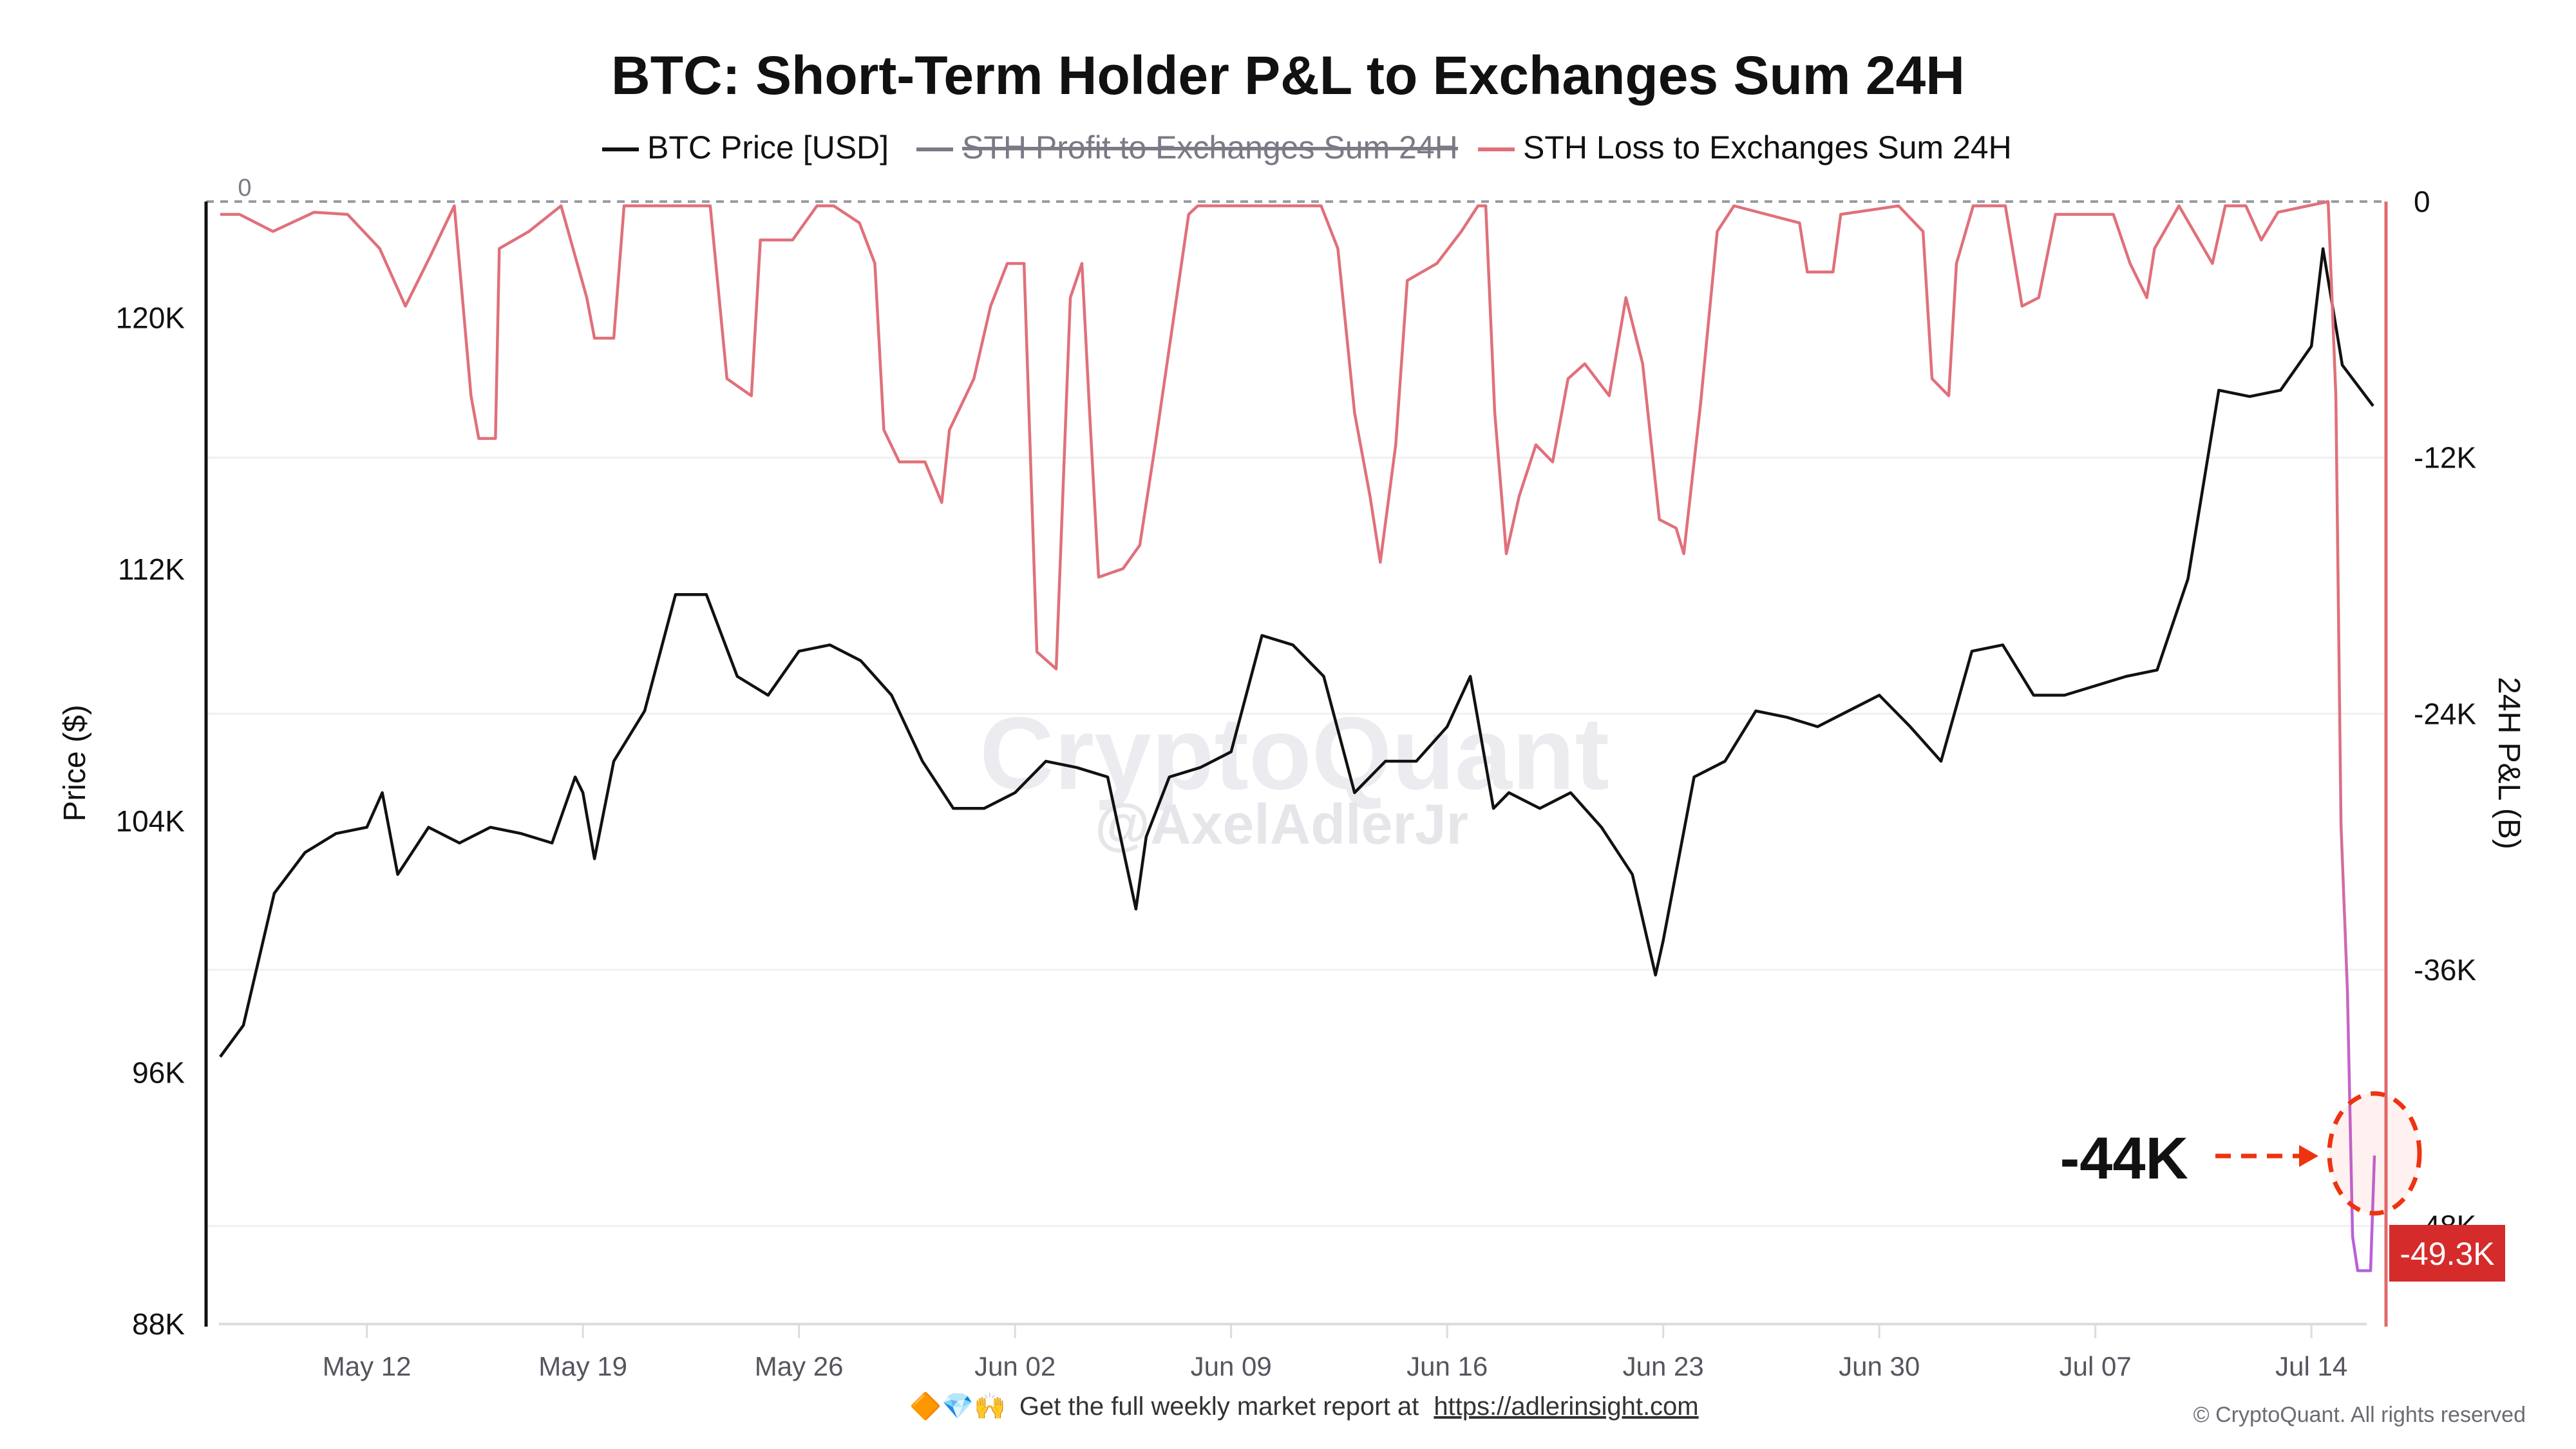  I want to click on footer-text: Get the full weekly market report at, so click(1219, 1407).